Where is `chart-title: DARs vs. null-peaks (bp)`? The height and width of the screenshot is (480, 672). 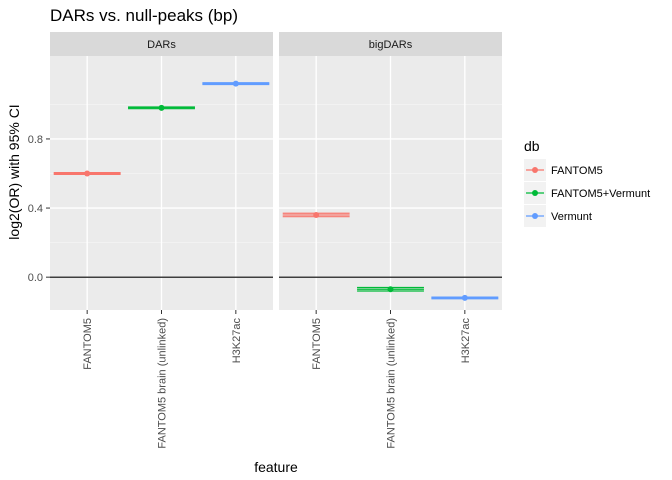 chart-title: DARs vs. null-peaks (bp) is located at coordinates (144, 15).